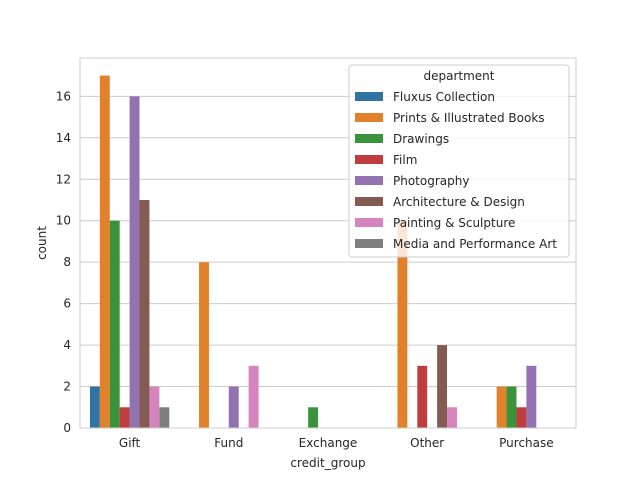 The width and height of the screenshot is (640, 480). What do you see at coordinates (454, 223) in the screenshot?
I see `legend-entry: Painting & Sculpture` at bounding box center [454, 223].